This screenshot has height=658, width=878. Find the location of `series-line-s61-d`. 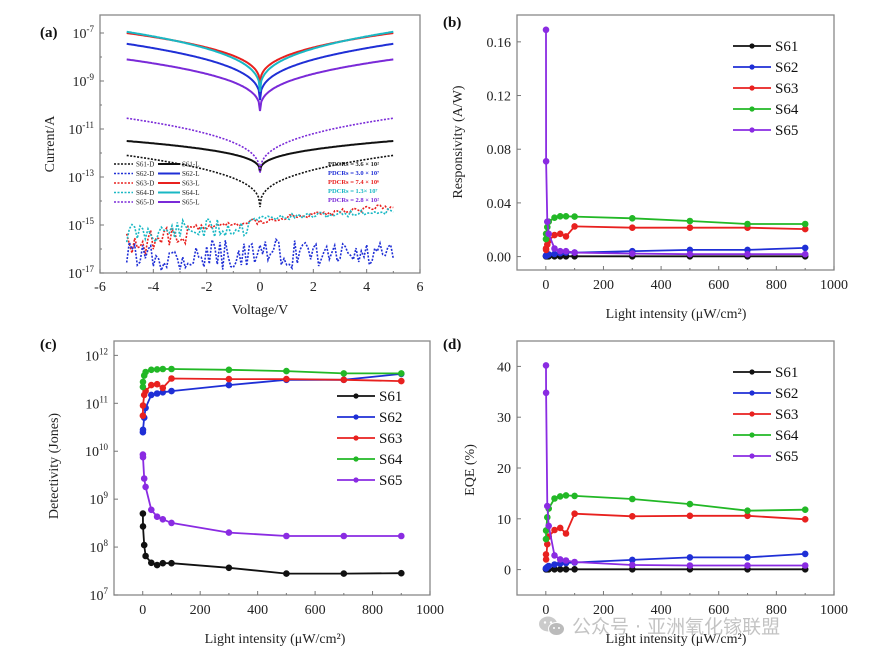

series-line-s61-d is located at coordinates (260, 181).